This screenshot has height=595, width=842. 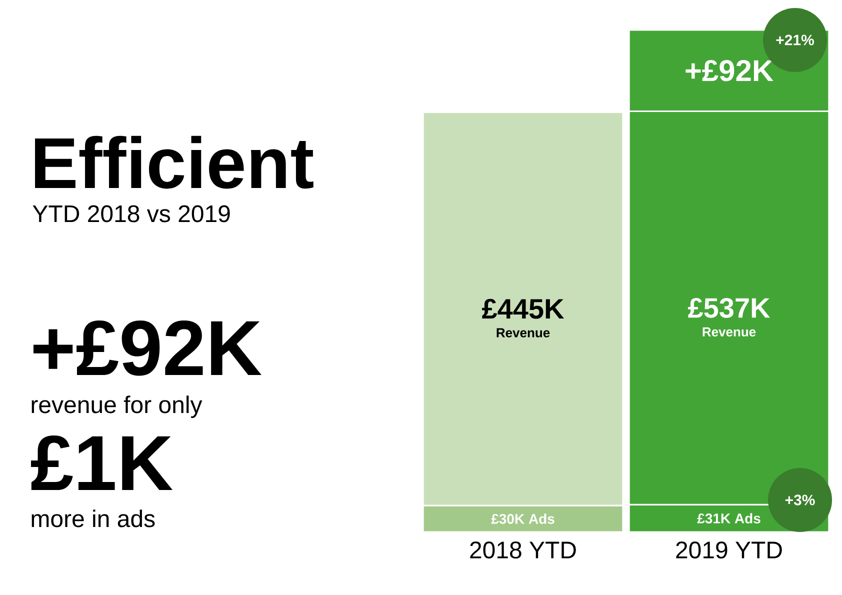 What do you see at coordinates (93, 519) in the screenshot?
I see `text: more in ads` at bounding box center [93, 519].